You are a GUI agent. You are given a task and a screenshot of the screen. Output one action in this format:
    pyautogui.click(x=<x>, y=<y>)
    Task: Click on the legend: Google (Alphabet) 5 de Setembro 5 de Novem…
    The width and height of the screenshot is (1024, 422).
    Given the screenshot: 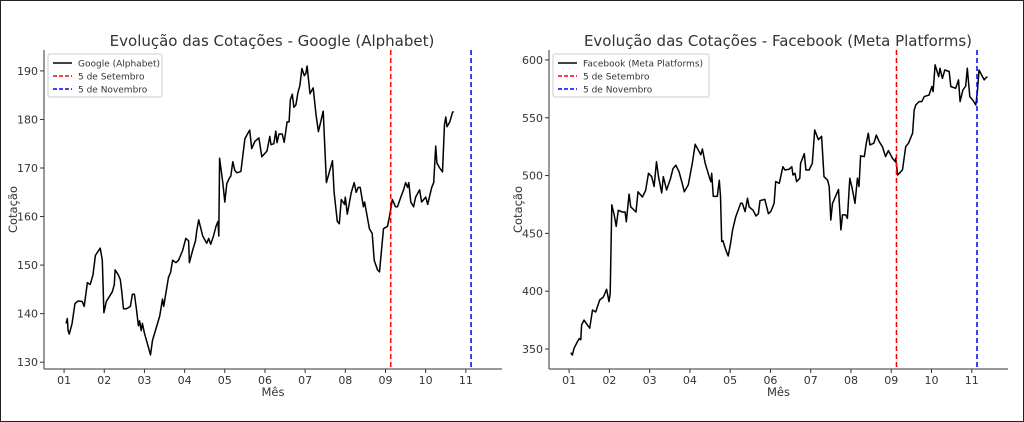 What is the action you would take?
    pyautogui.click(x=105, y=75)
    